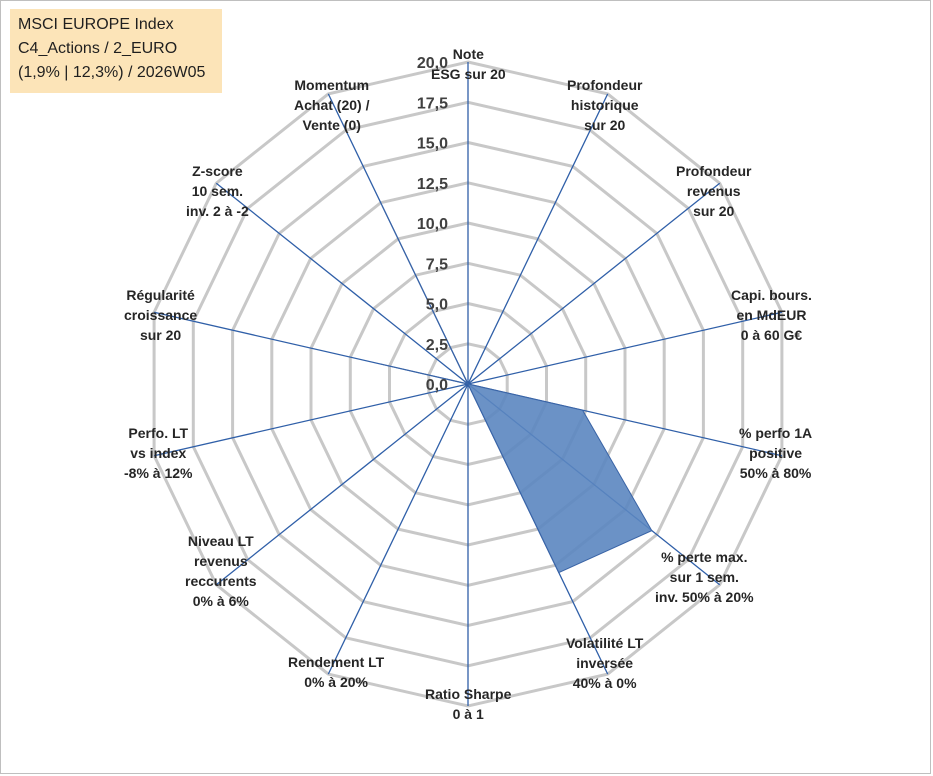  I want to click on axis-label-13-line-1: Achat (20) /, so click(332, 105).